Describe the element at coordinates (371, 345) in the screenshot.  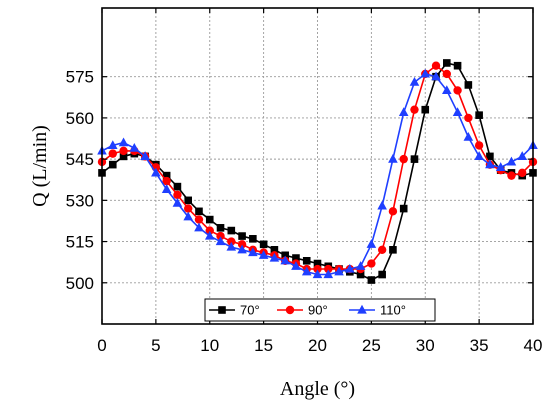
I see `x-tick-label: 25` at that location.